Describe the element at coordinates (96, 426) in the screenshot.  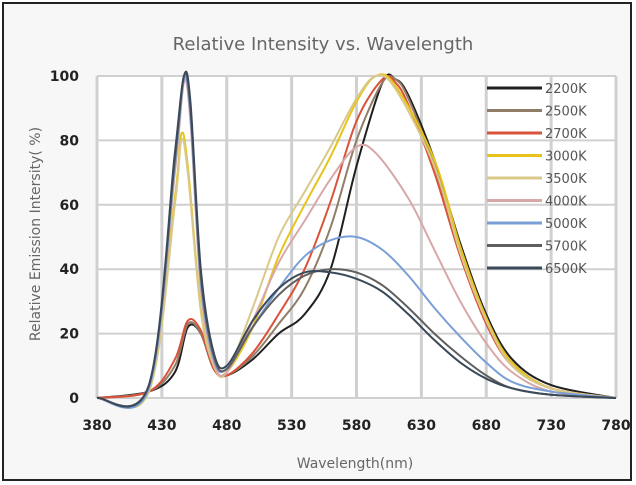
I see `x-tick-label: 380` at that location.